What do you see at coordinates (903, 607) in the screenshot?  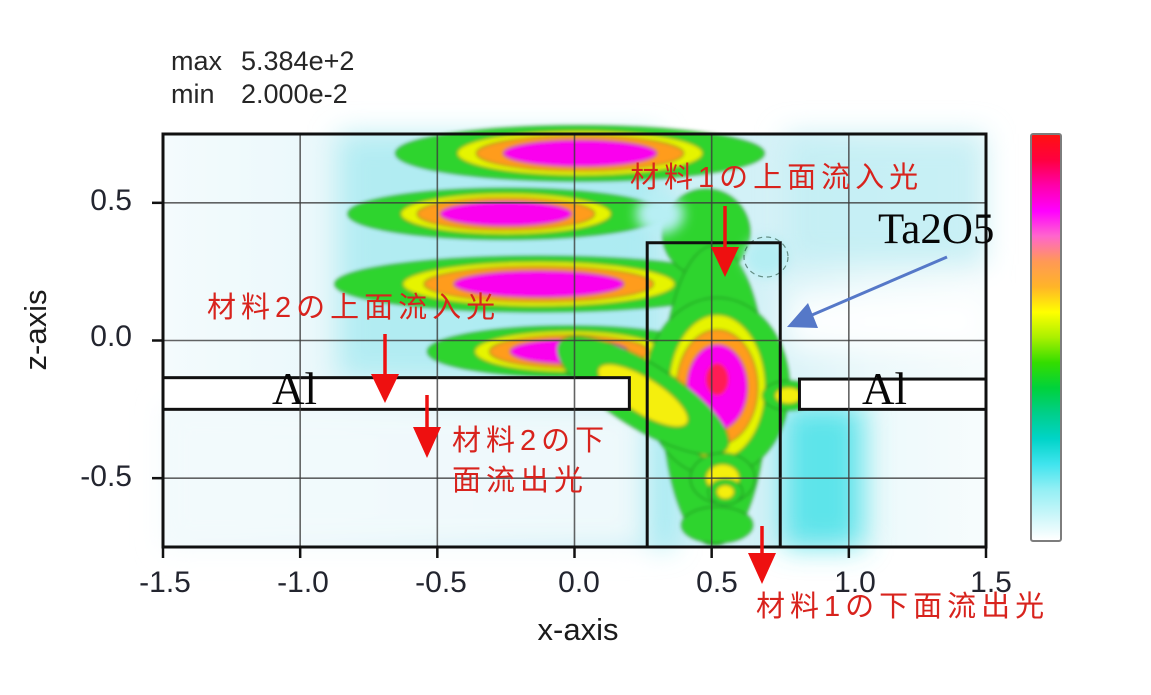 I see `annotation-material1-bottom-outflow: 材料1の下面流出光` at bounding box center [903, 607].